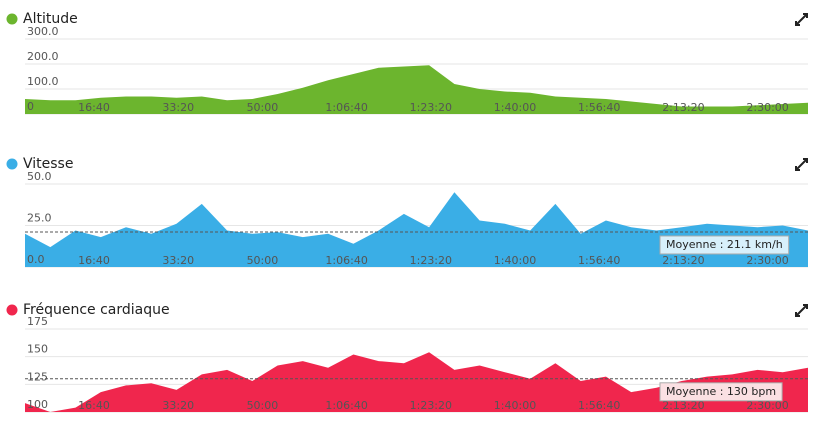  I want to click on average-label: Moyenne : 130 bpm, so click(721, 391).